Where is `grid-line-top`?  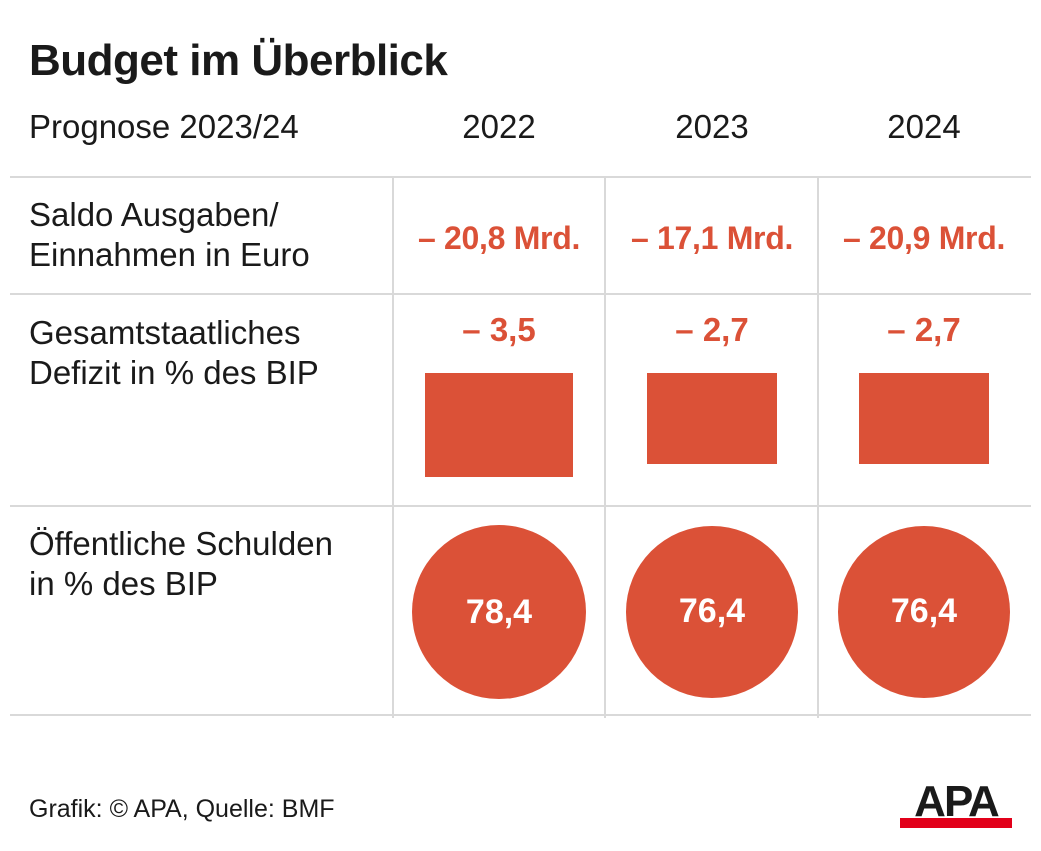
grid-line-top is located at coordinates (520, 177).